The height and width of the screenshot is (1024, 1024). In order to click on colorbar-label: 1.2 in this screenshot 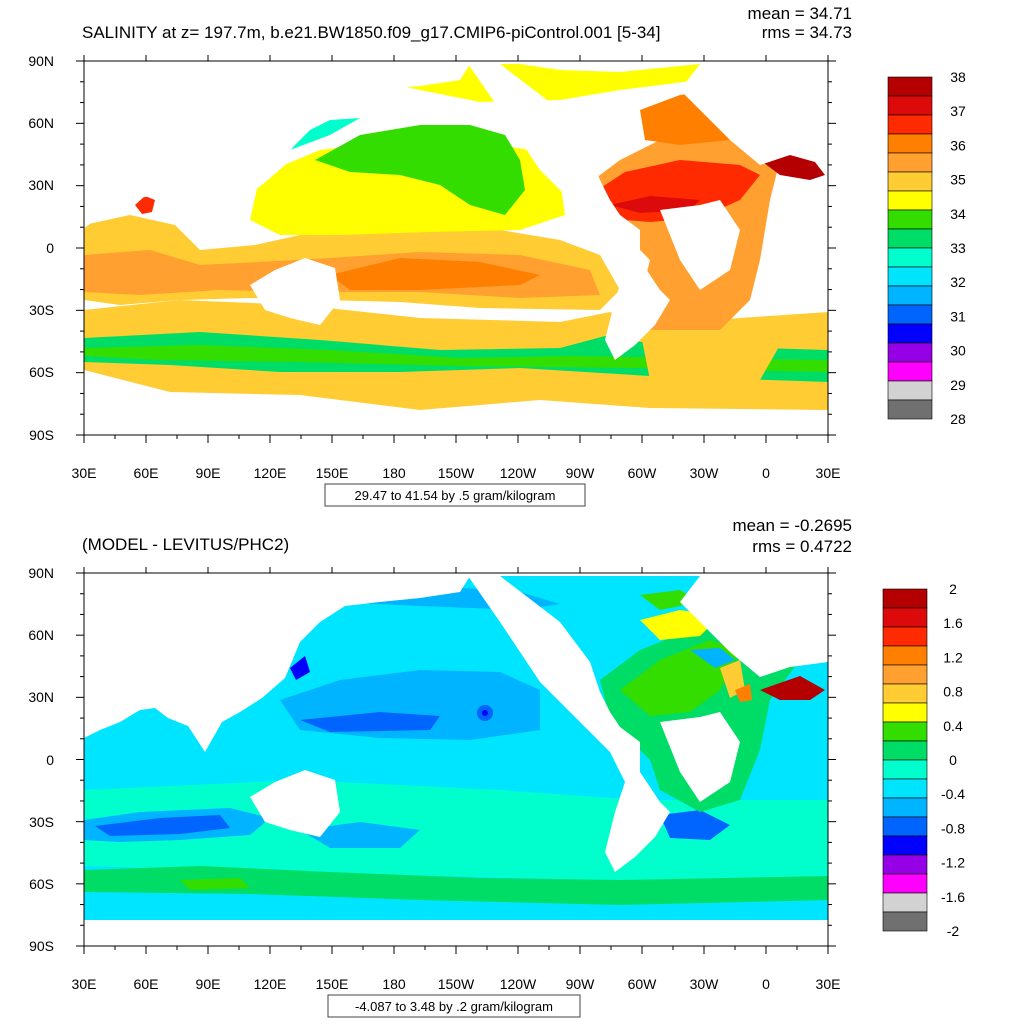, I will do `click(953, 657)`.